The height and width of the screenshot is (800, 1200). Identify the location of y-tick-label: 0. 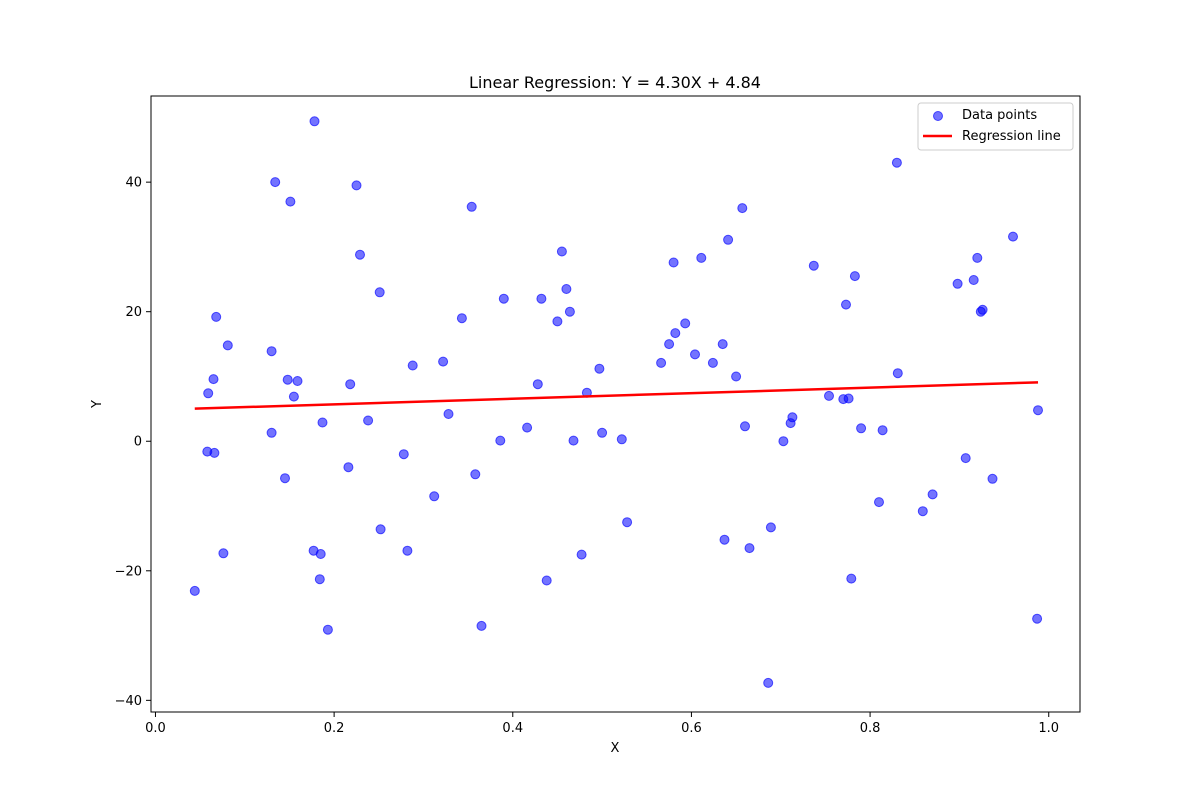
(138, 442).